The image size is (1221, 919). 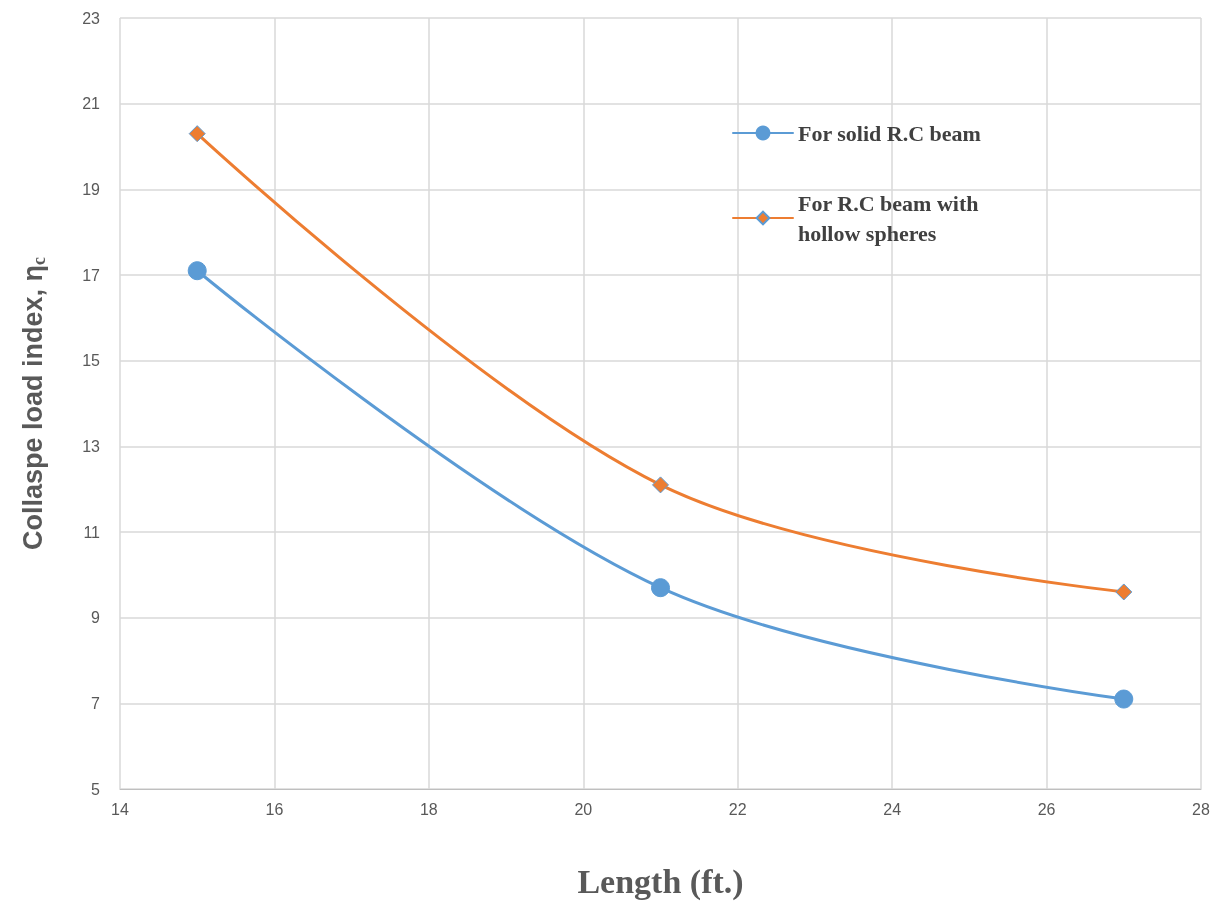 What do you see at coordinates (583, 809) in the screenshot?
I see `x-tick-label: 20` at bounding box center [583, 809].